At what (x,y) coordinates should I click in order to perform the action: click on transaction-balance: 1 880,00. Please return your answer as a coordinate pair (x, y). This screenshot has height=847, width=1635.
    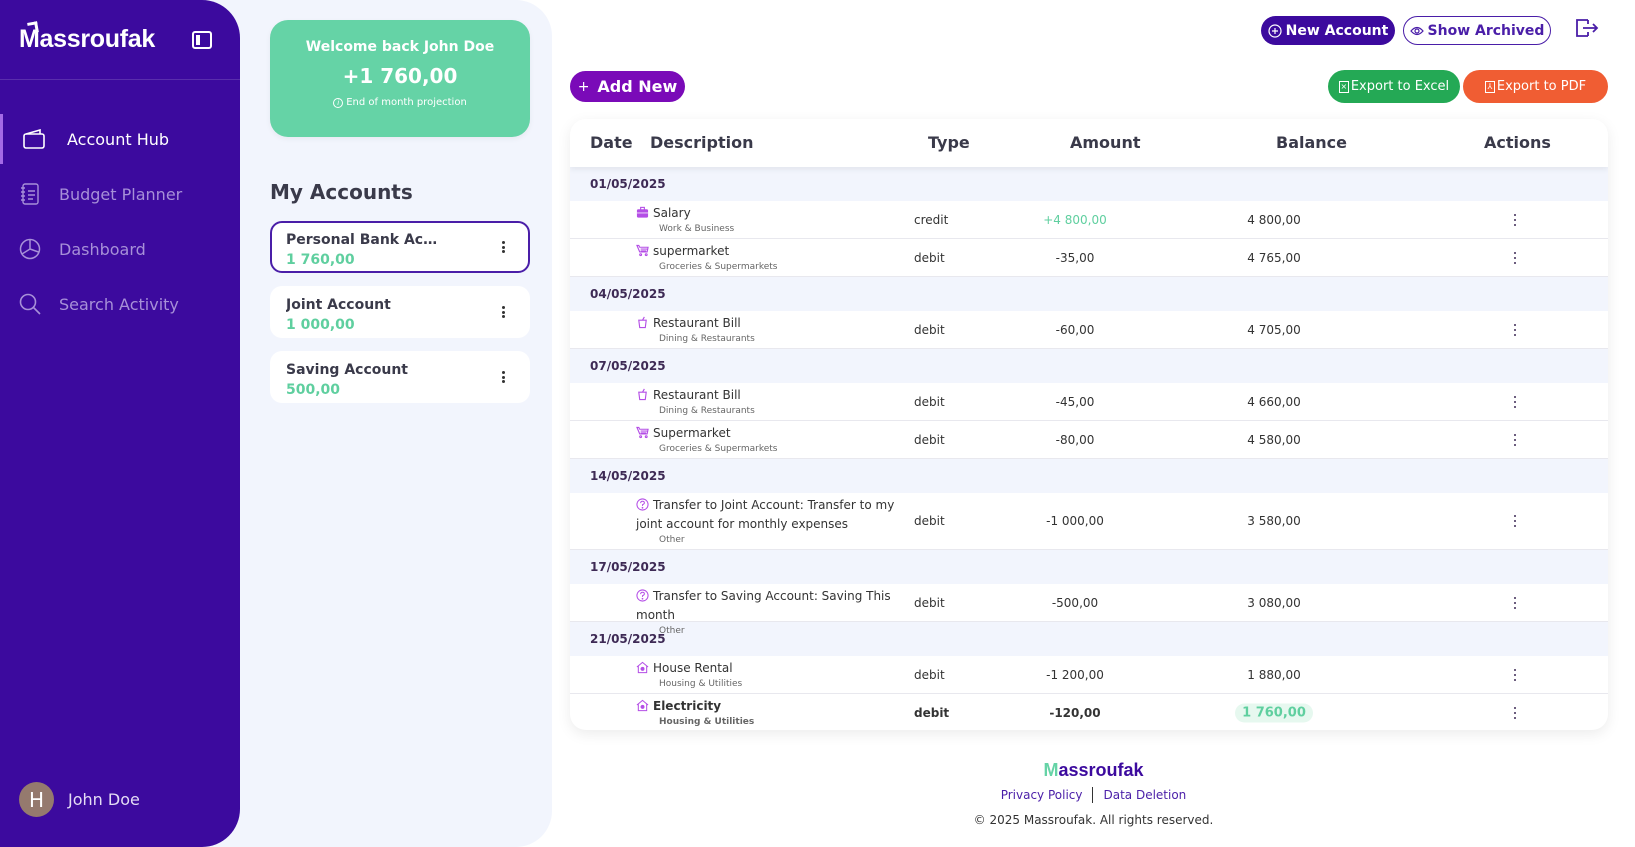
    Looking at the image, I should click on (1274, 674).